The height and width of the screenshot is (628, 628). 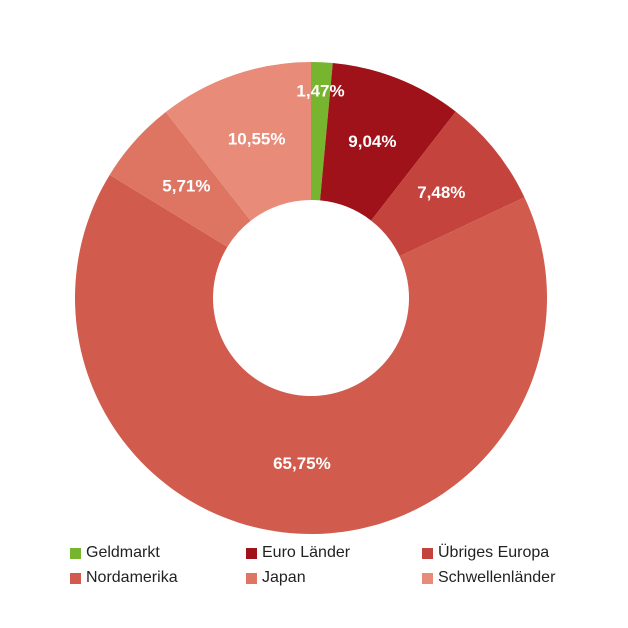 I want to click on legend-item-geldmarkt: Geldmarkt, so click(x=158, y=553).